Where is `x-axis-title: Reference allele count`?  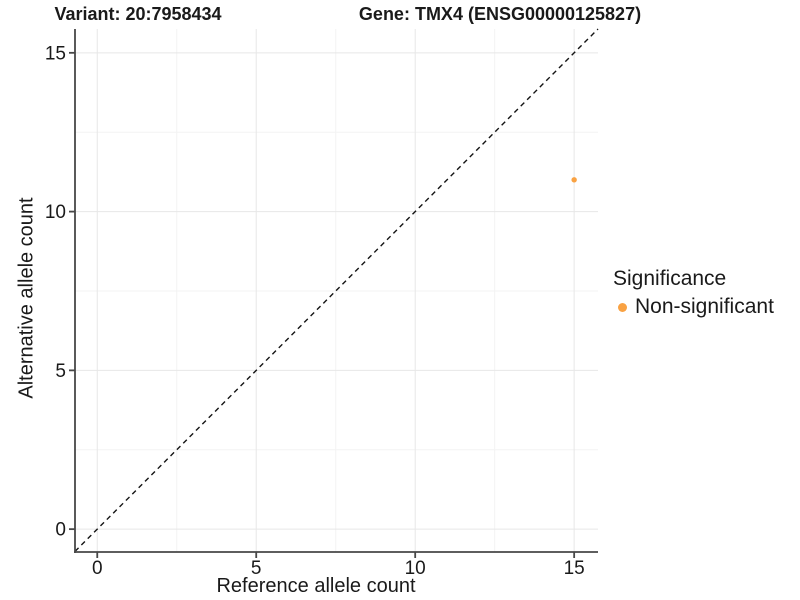 x-axis-title: Reference allele count is located at coordinates (316, 586).